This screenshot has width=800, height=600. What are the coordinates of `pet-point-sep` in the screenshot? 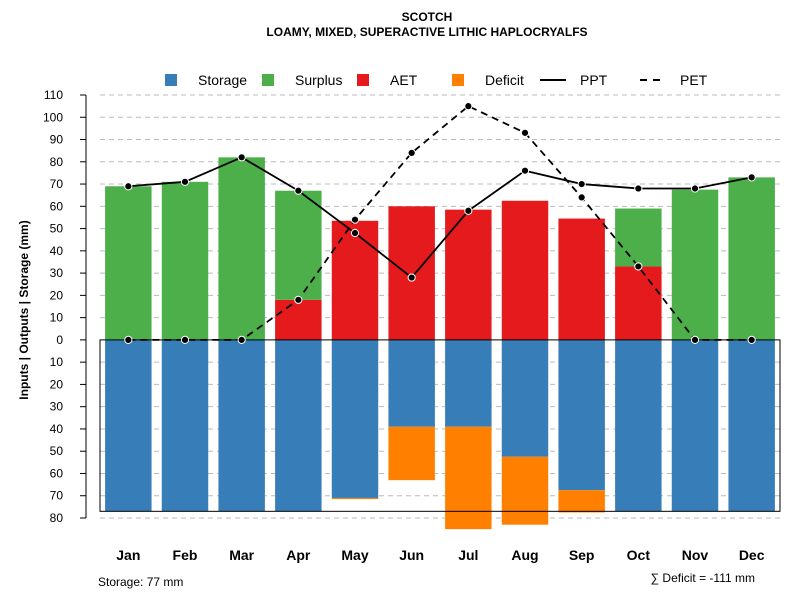 It's located at (581, 197).